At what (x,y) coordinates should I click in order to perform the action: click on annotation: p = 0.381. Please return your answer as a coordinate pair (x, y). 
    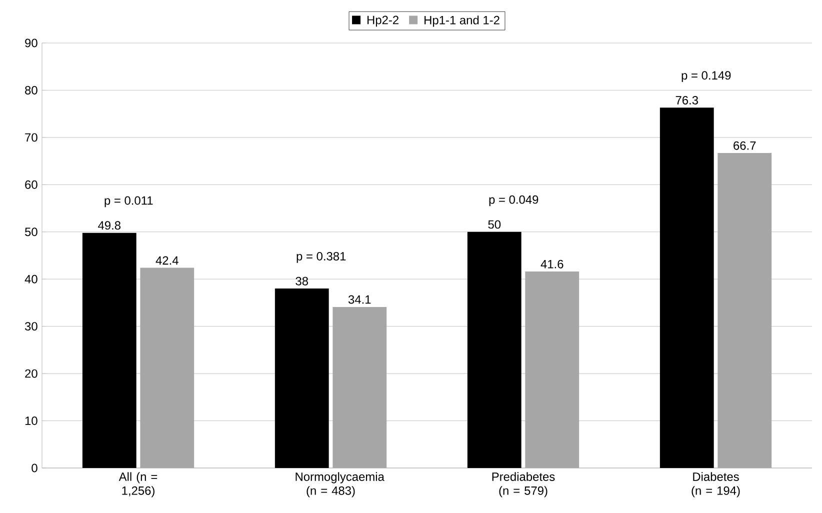
    Looking at the image, I should click on (321, 257).